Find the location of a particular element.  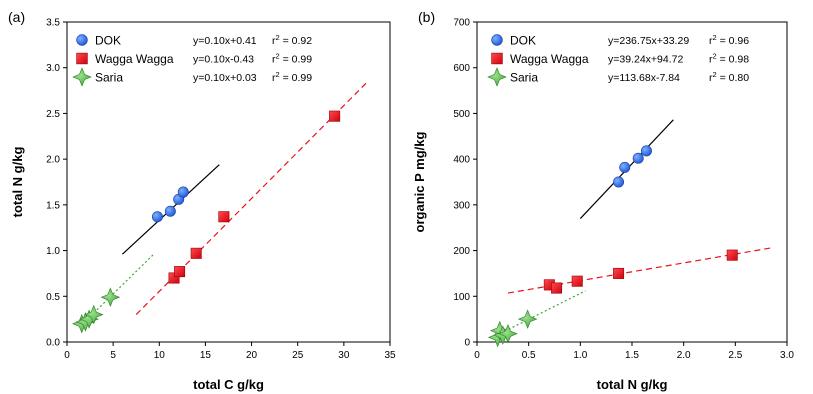

y-tick-label: 600 is located at coordinates (461, 68).